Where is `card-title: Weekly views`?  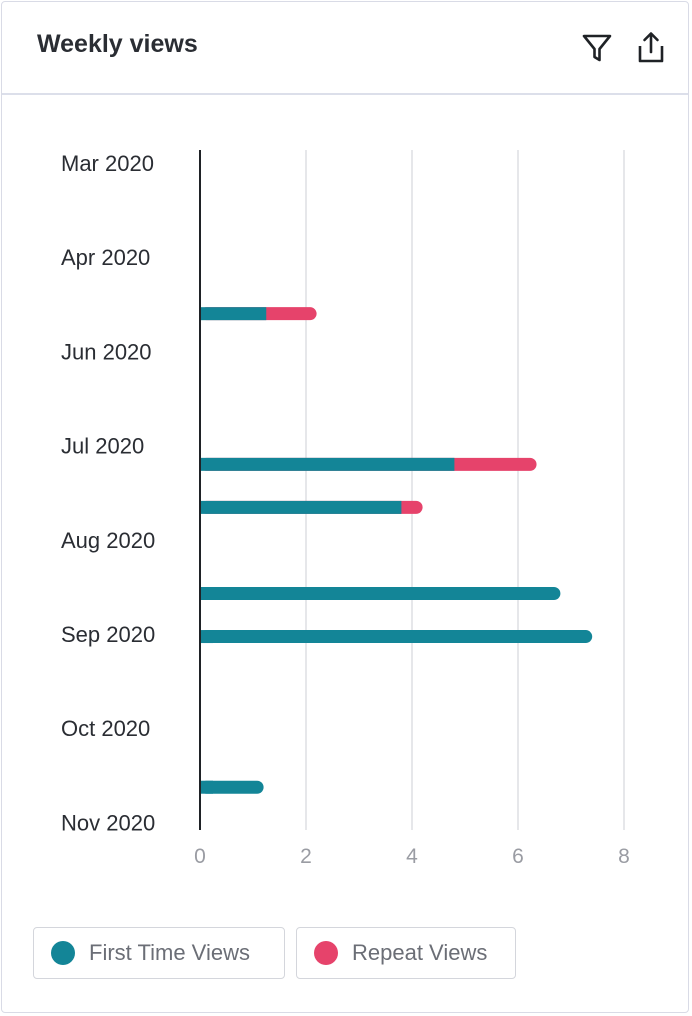
card-title: Weekly views is located at coordinates (117, 44).